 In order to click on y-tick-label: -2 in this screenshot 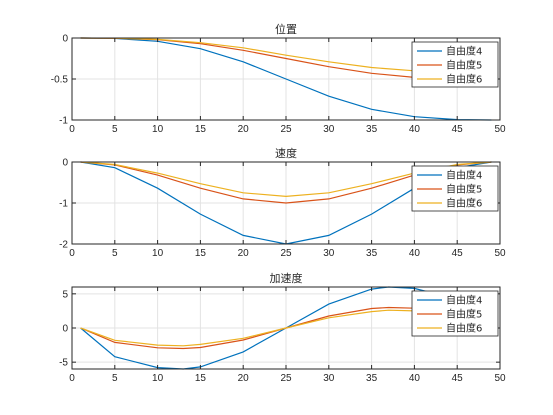, I will do `click(63, 245)`.